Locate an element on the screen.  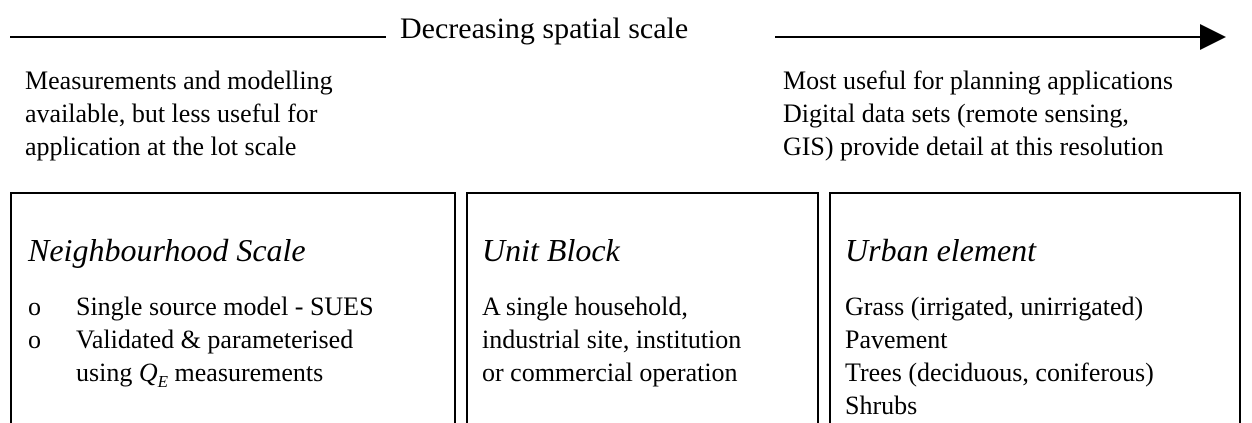
arrow-head is located at coordinates (1213, 37).